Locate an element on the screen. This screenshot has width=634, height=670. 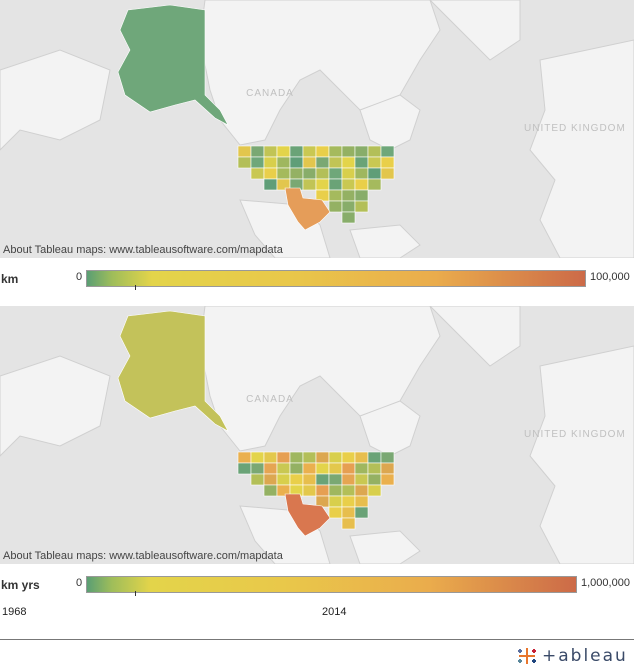
year-slider-current-label: 2014 is located at coordinates (334, 612).